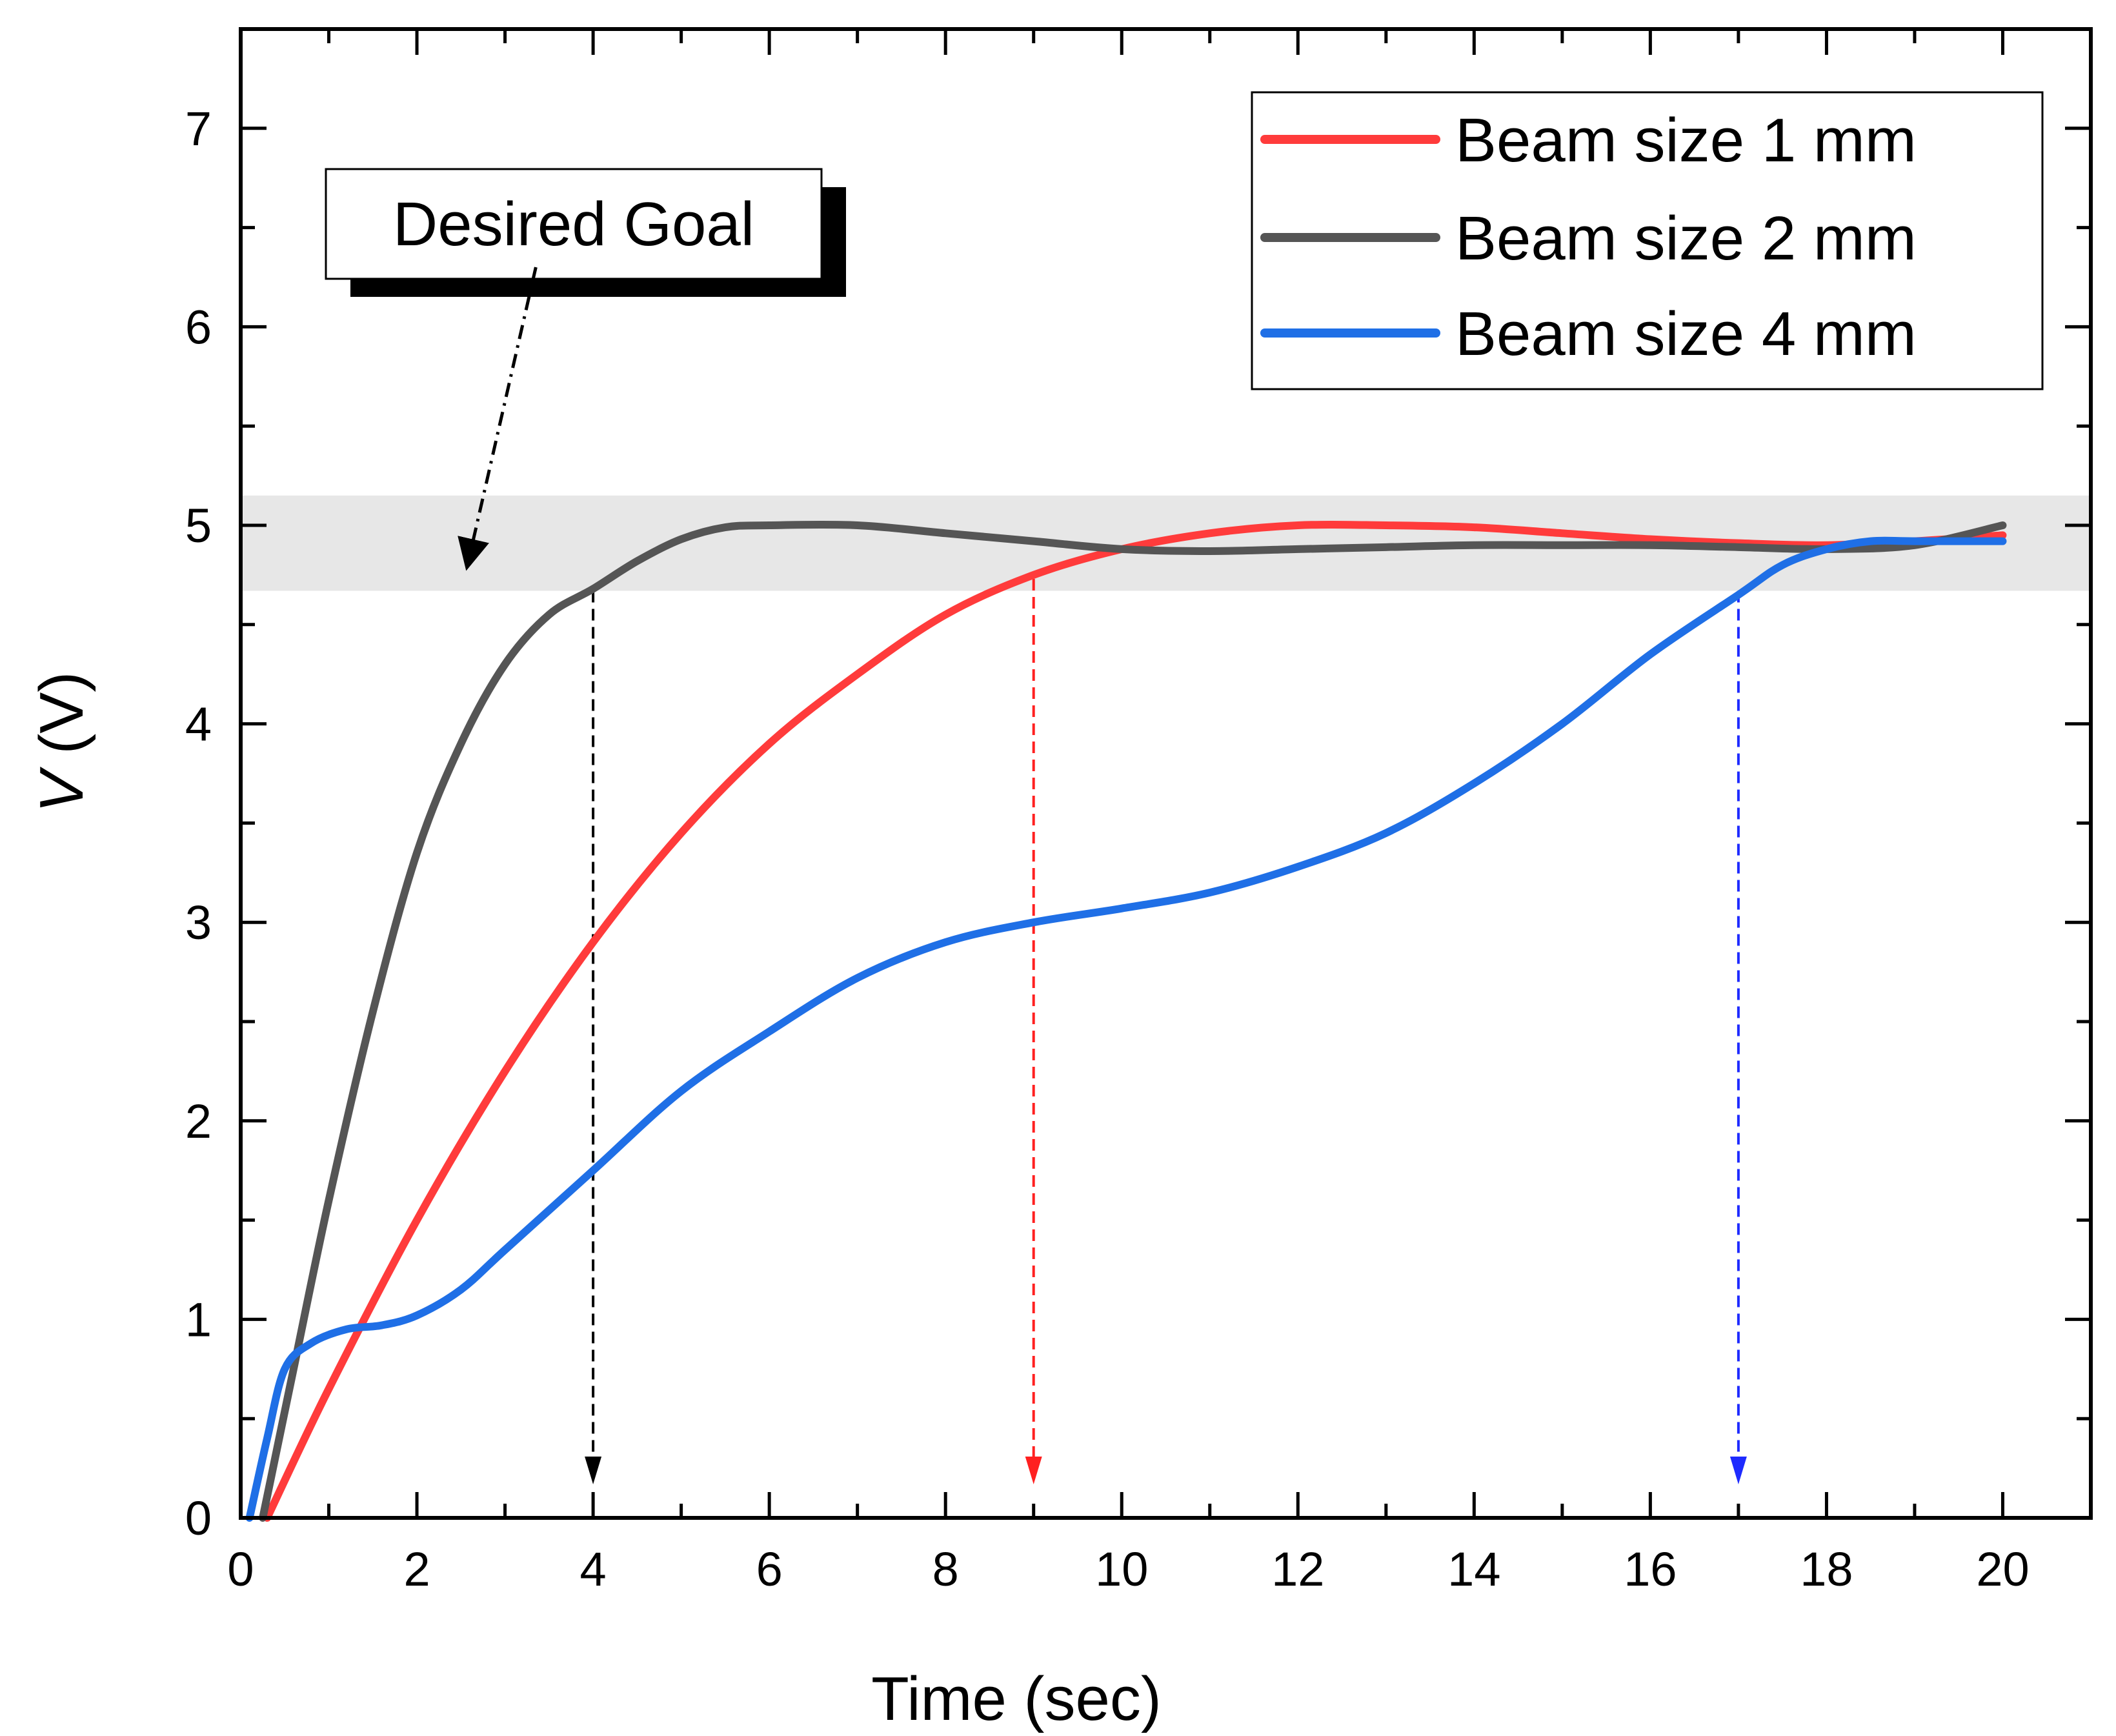 The height and width of the screenshot is (1736, 2116). Describe the element at coordinates (1017, 1698) in the screenshot. I see `x-axis-title: Time (sec)` at that location.